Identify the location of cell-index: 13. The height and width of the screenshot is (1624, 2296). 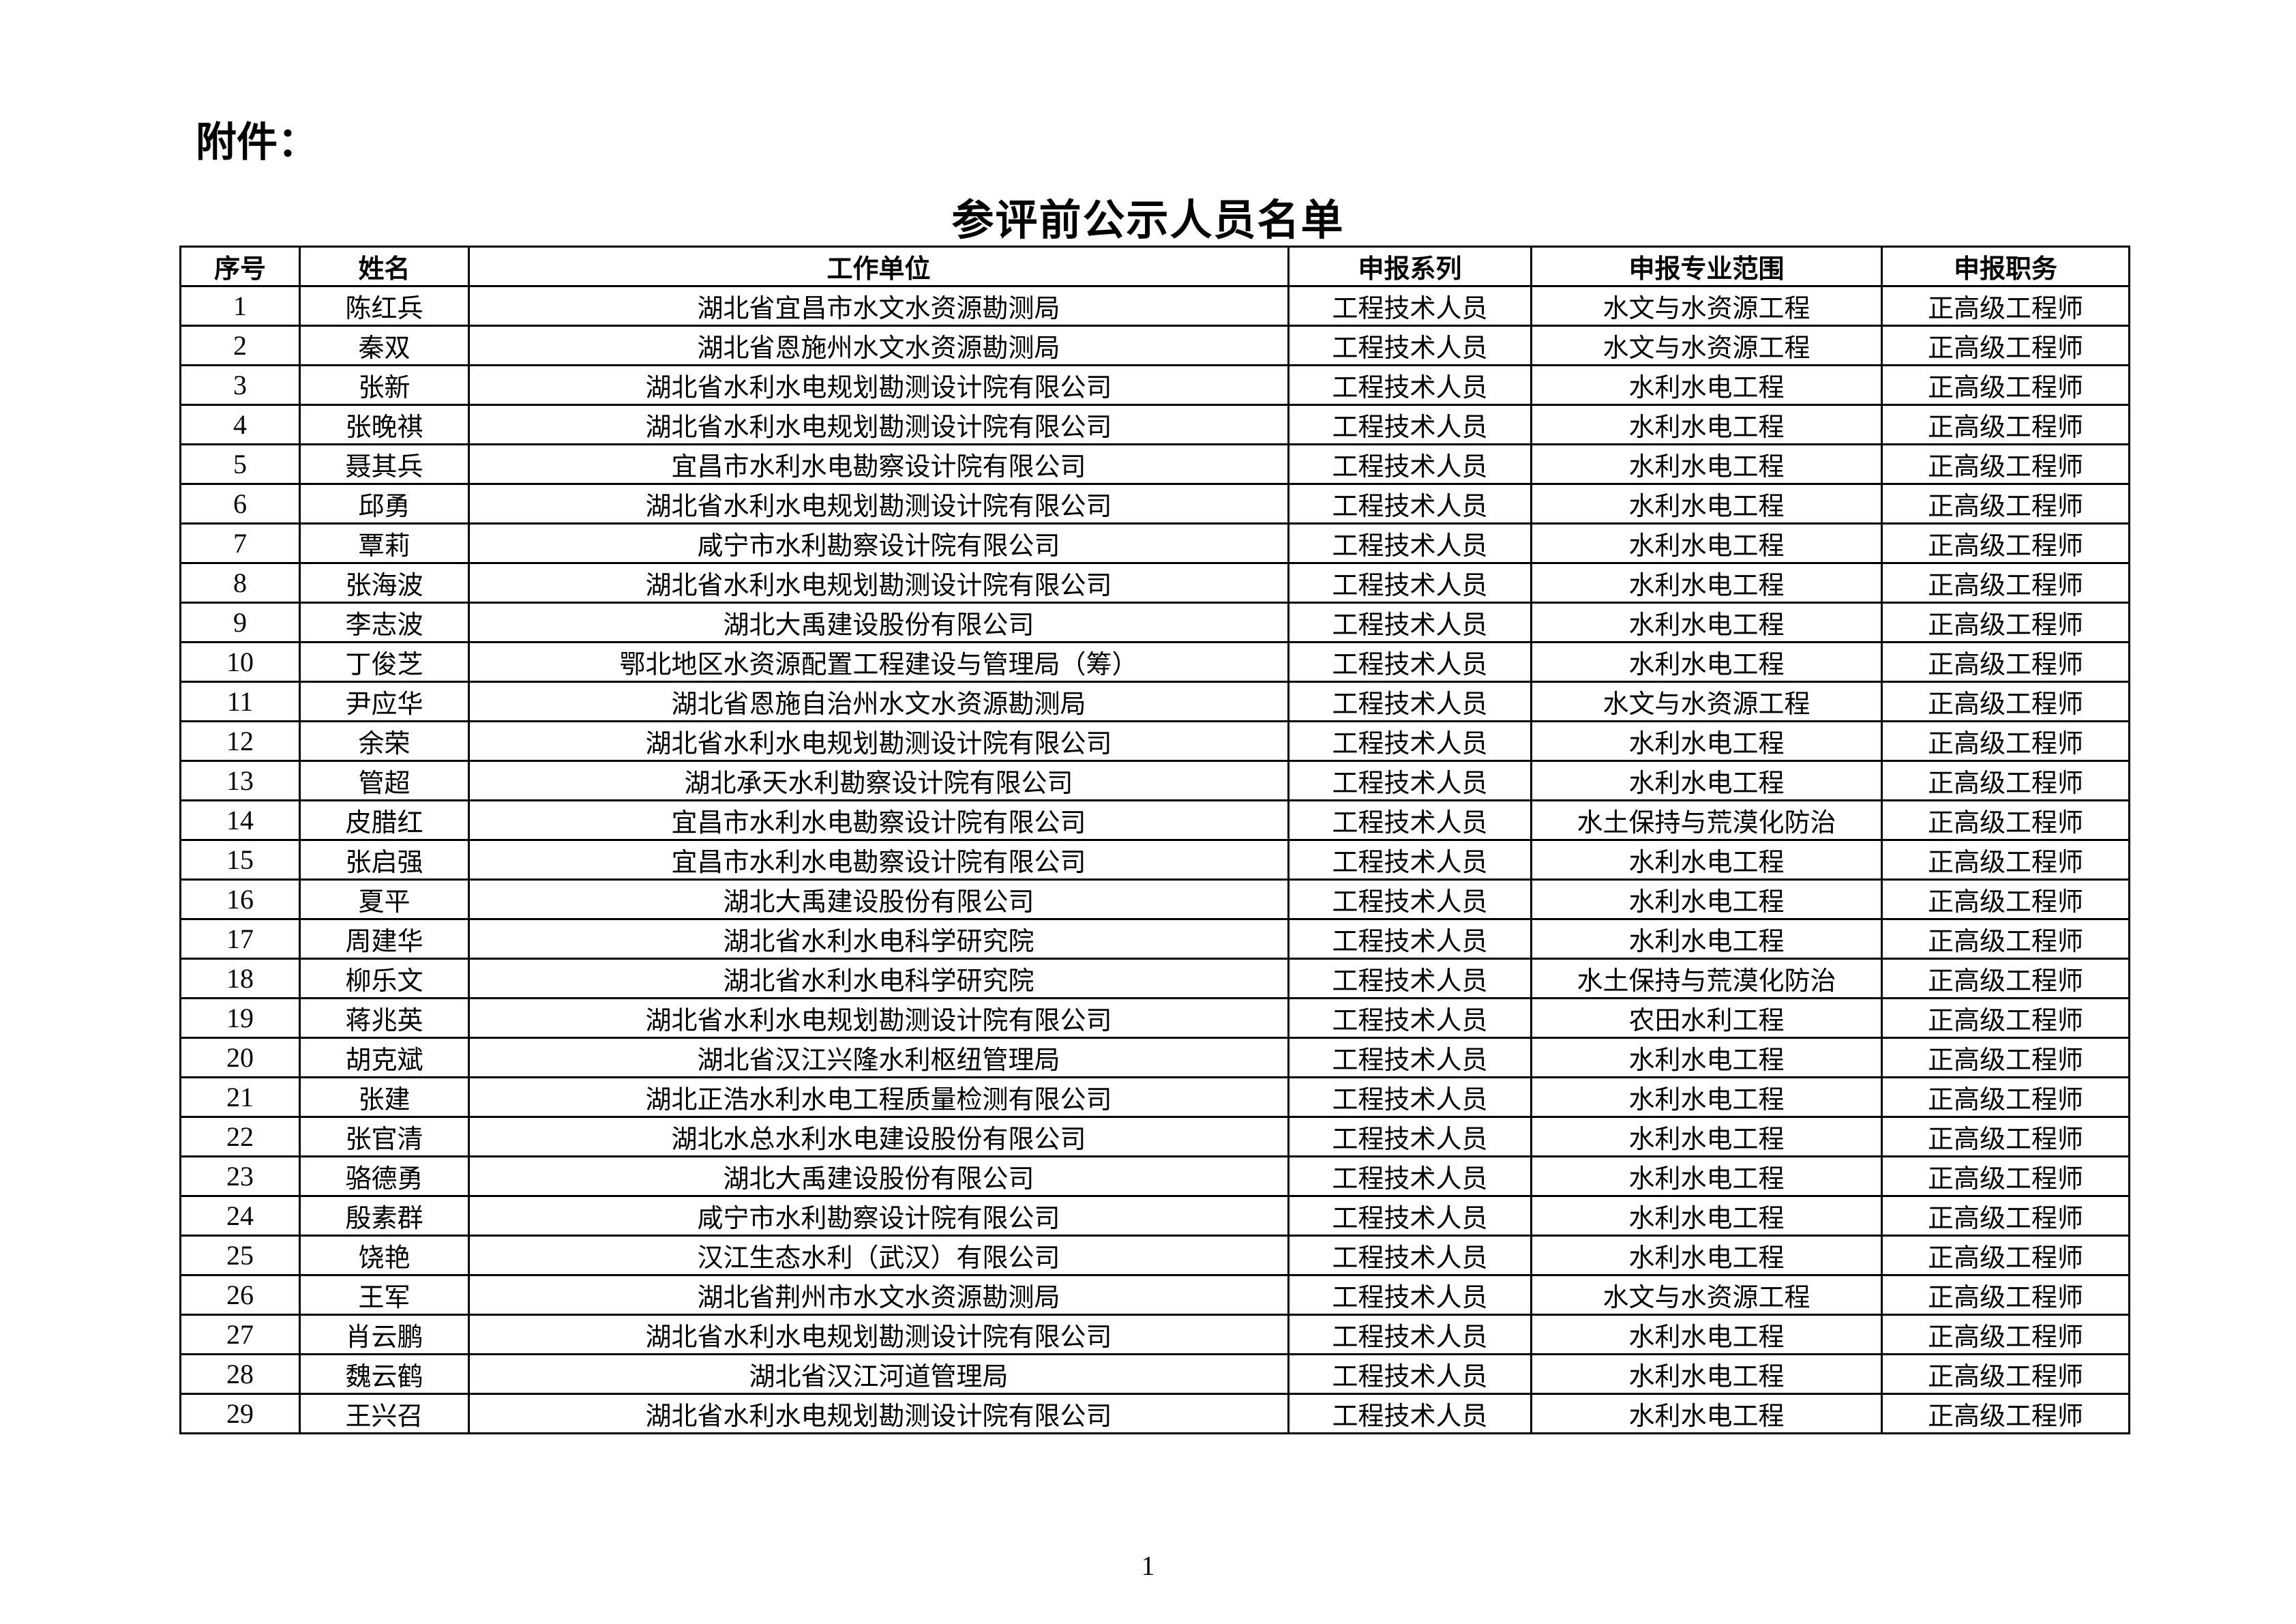
(240, 780).